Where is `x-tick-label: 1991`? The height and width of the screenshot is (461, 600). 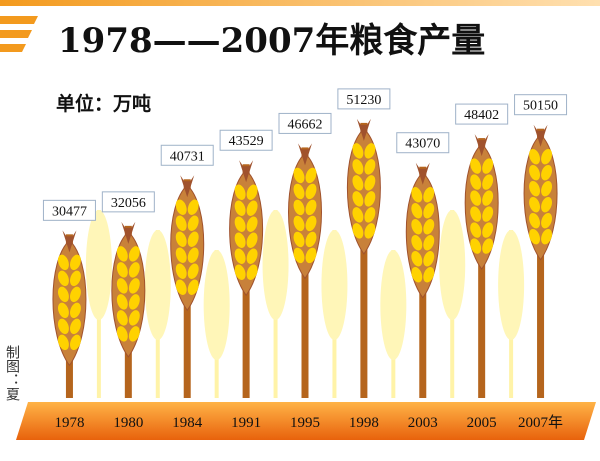 x-tick-label: 1991 is located at coordinates (246, 423).